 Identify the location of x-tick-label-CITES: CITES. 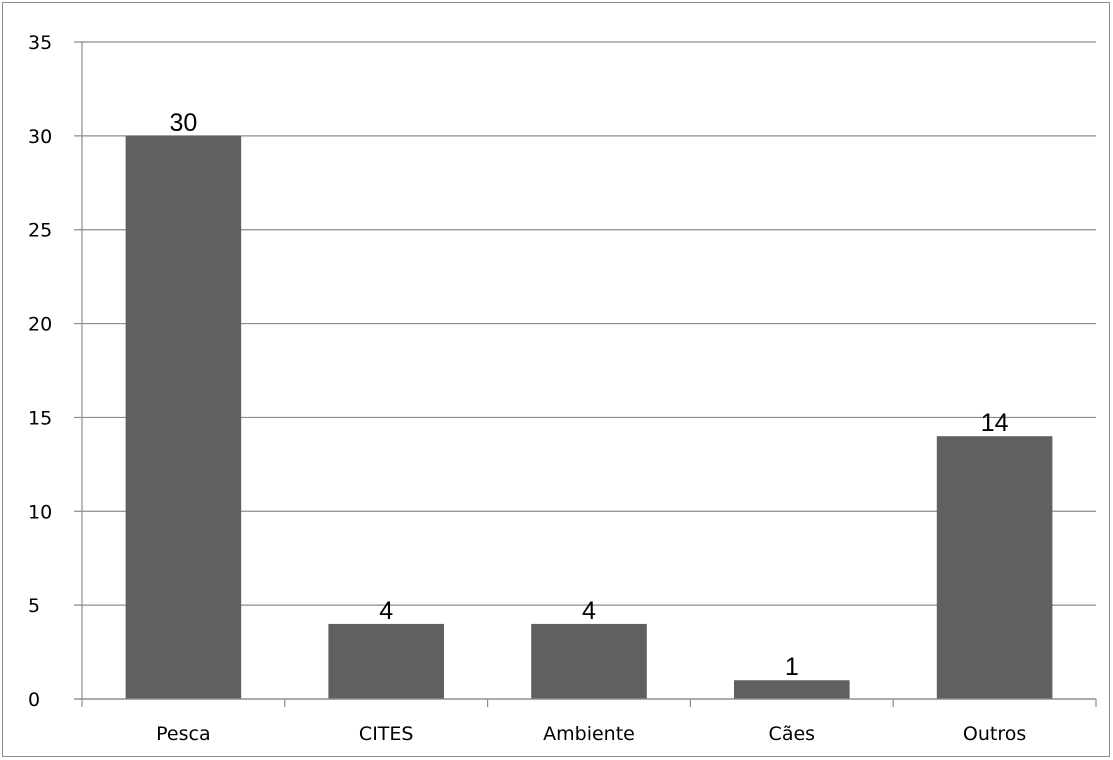
(386, 734).